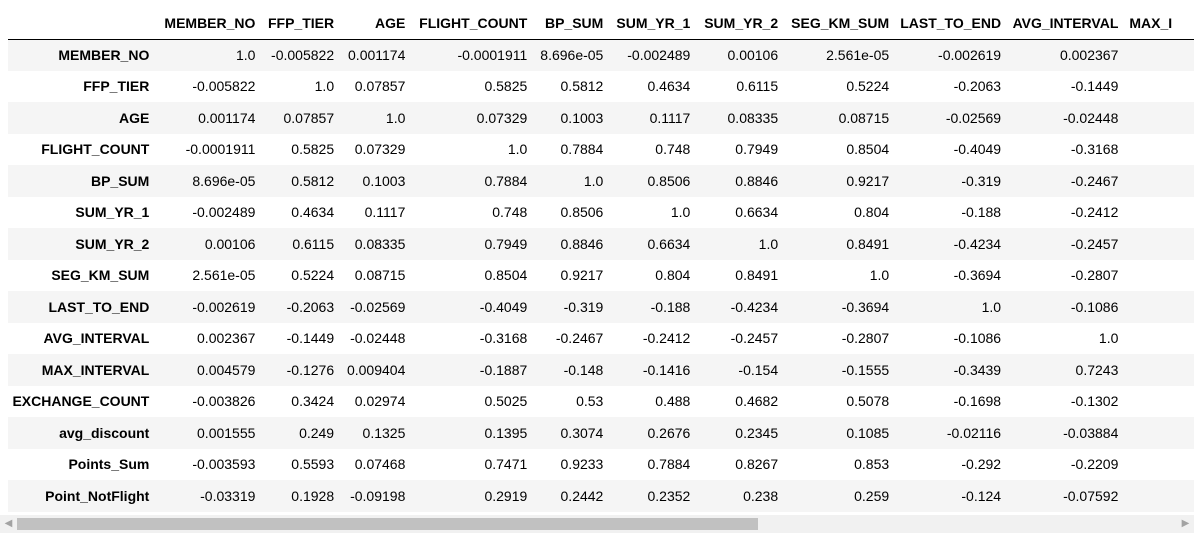 The image size is (1194, 533). I want to click on column-header: SUM_YR_1, so click(654, 23).